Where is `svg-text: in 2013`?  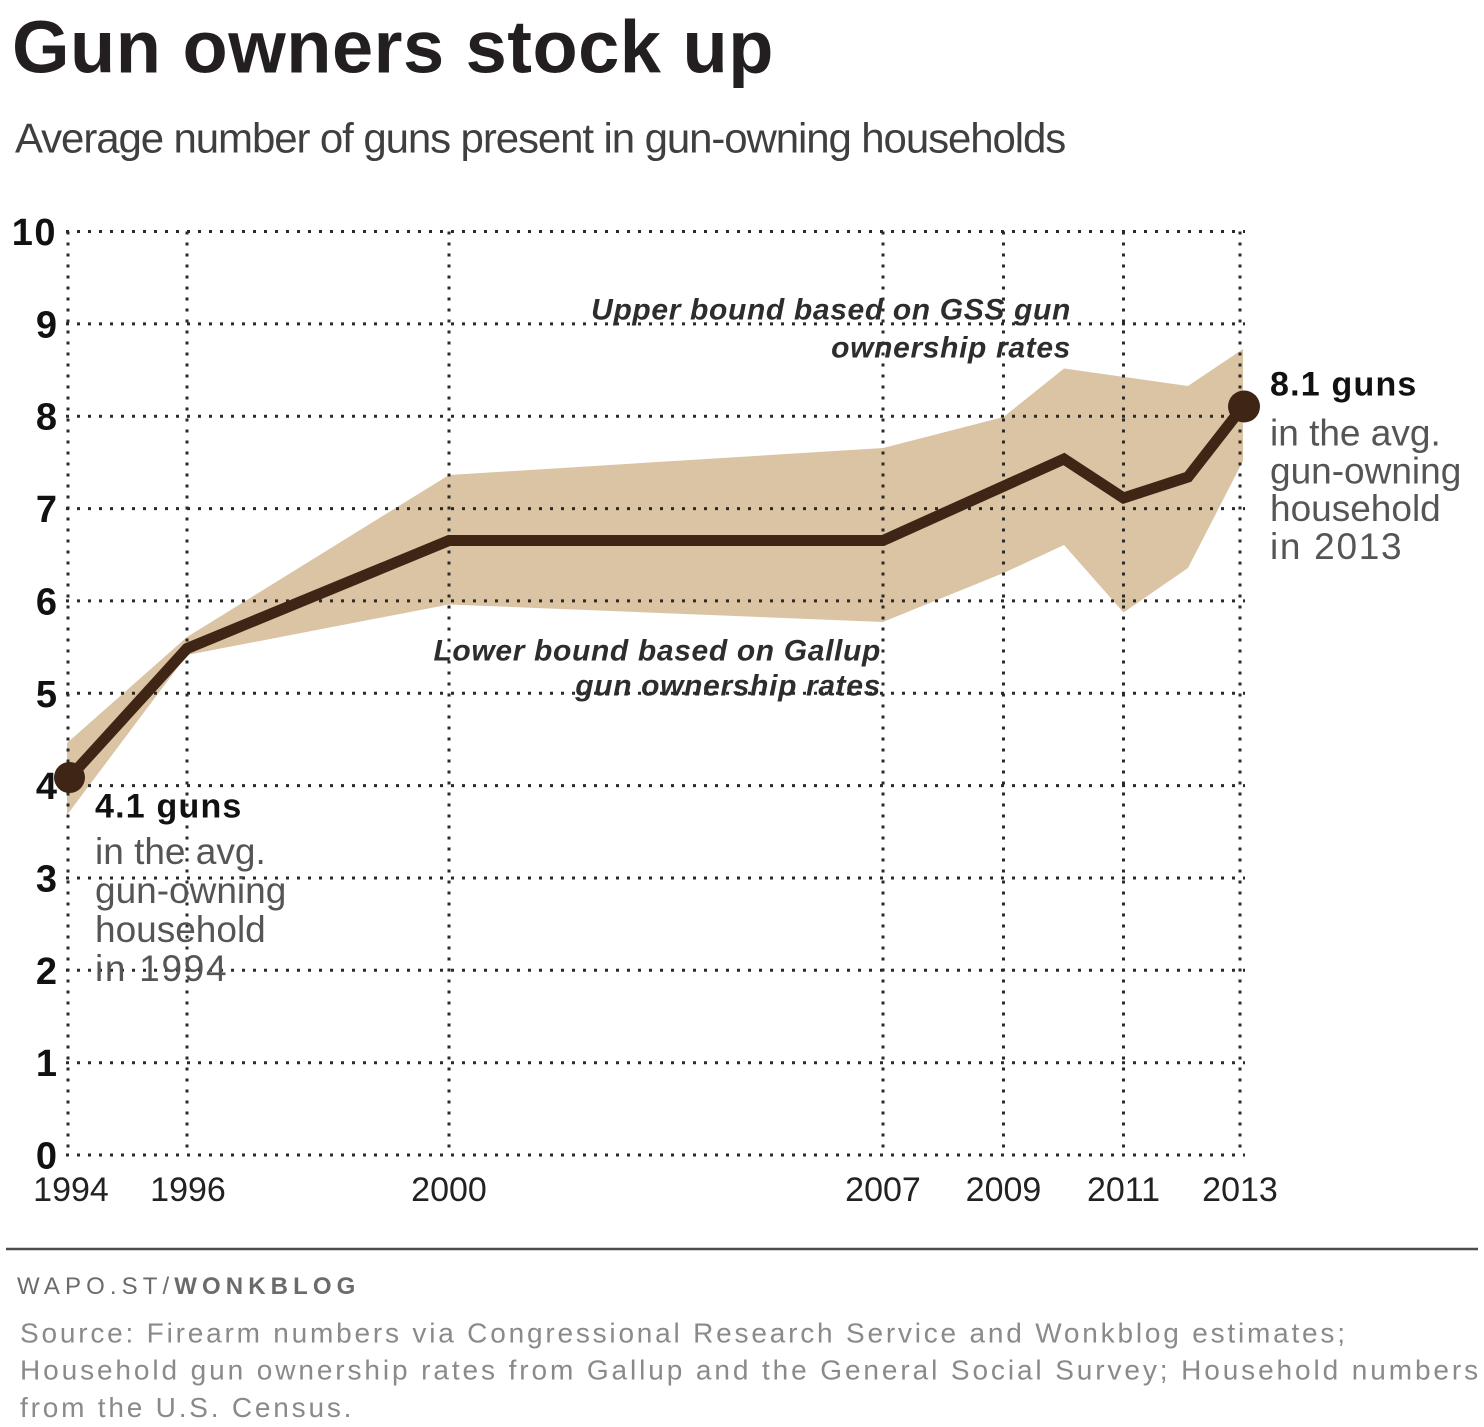 svg-text: in 2013 is located at coordinates (1336, 546).